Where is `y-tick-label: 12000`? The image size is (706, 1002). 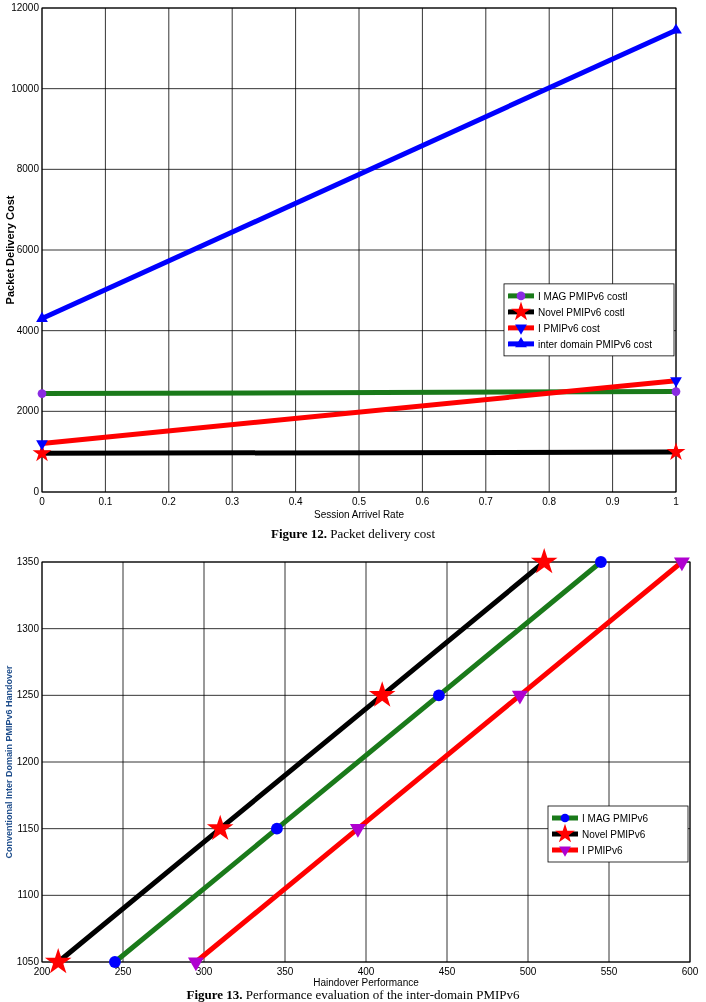
y-tick-label: 12000 is located at coordinates (25, 7).